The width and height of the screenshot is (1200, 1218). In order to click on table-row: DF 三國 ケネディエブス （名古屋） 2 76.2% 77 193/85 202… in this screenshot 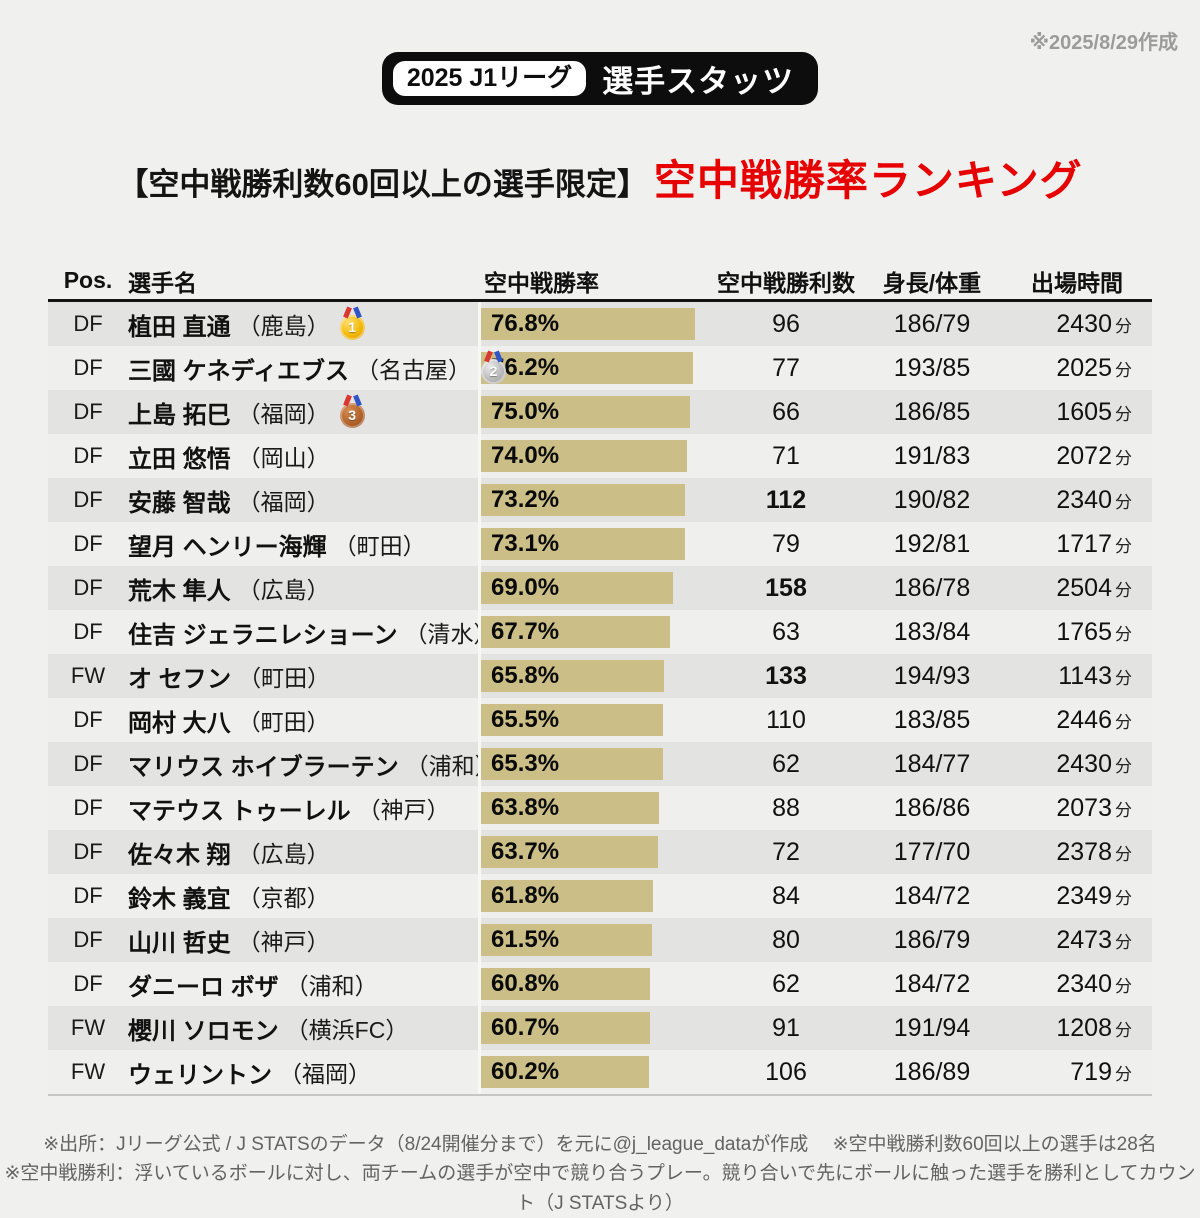, I will do `click(600, 368)`.